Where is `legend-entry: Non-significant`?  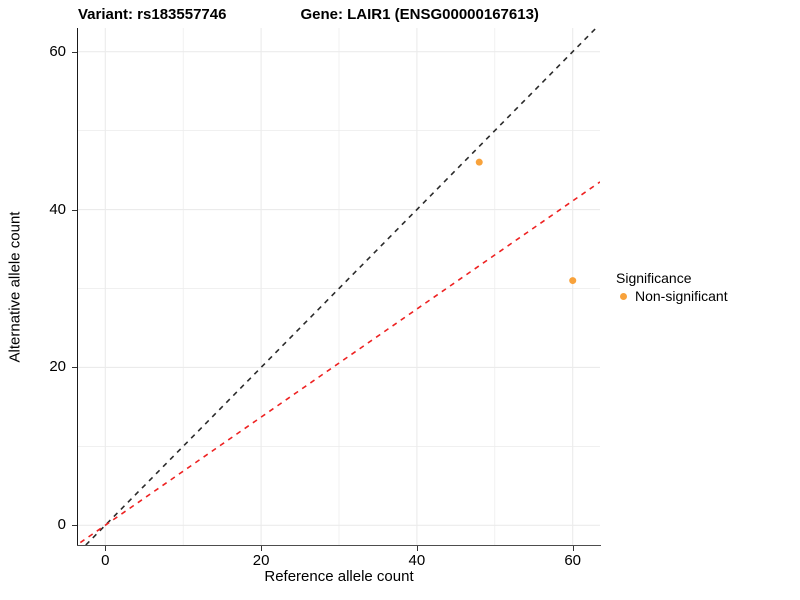 legend-entry: Non-significant is located at coordinates (706, 296).